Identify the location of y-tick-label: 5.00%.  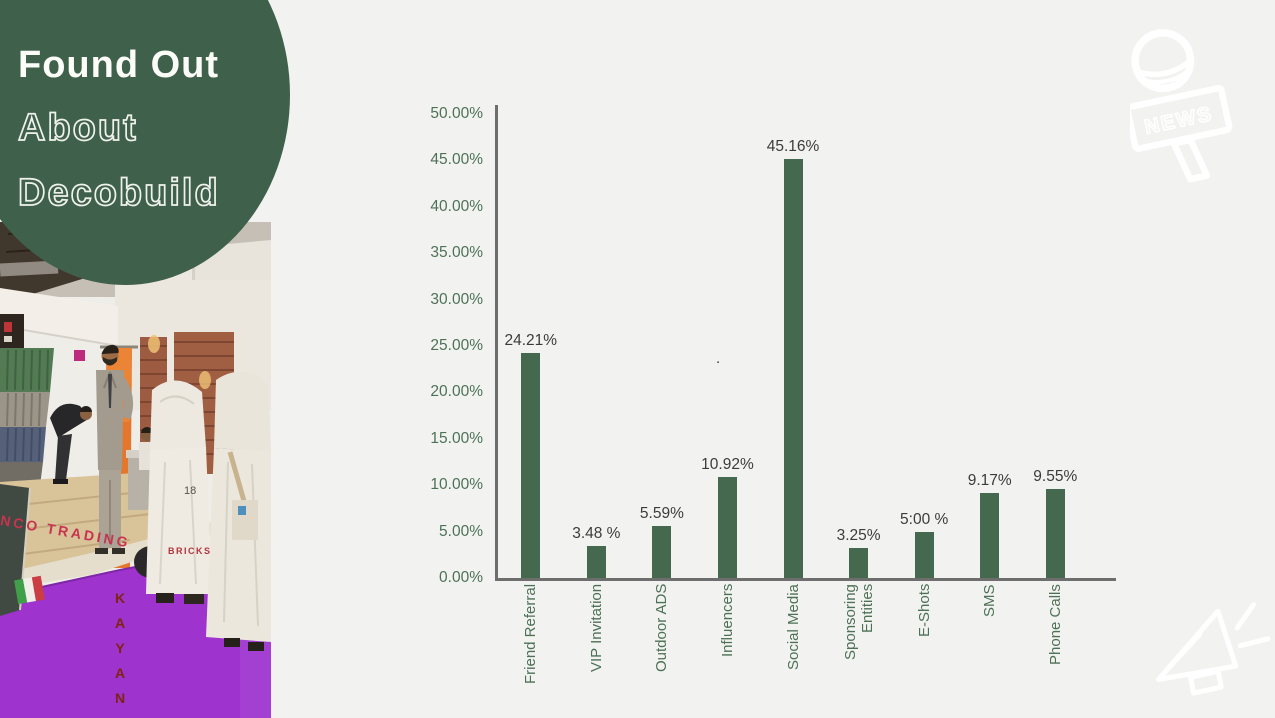
(461, 531).